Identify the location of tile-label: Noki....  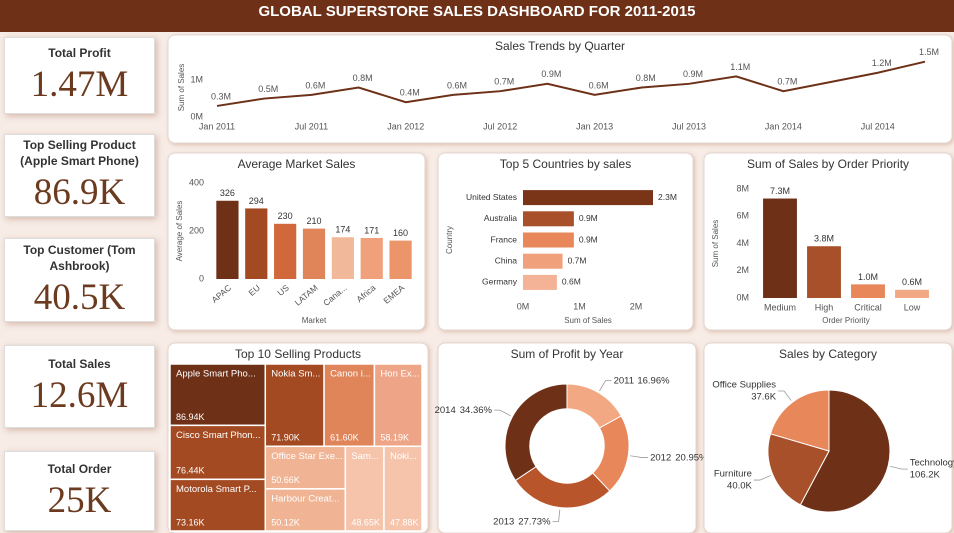
(403, 456).